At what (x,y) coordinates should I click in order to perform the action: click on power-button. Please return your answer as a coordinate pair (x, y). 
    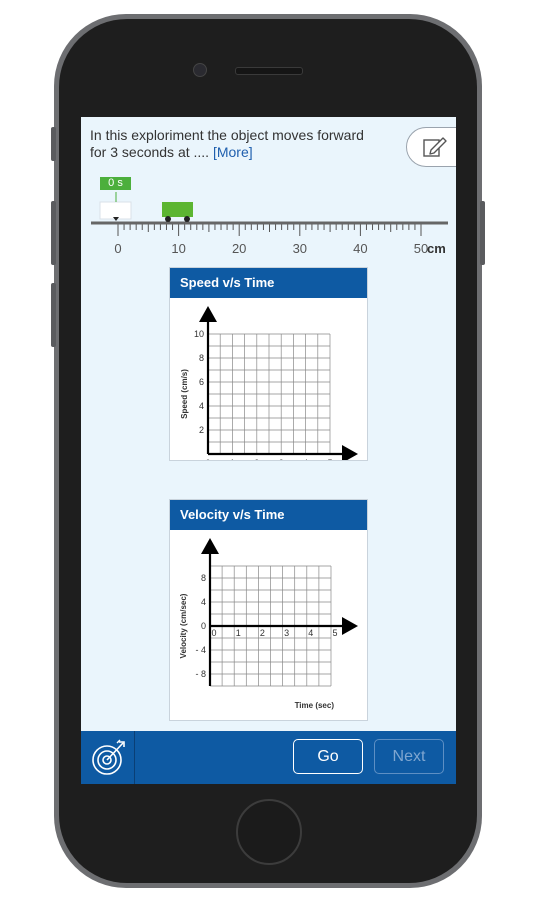
    Looking at the image, I should click on (482, 233).